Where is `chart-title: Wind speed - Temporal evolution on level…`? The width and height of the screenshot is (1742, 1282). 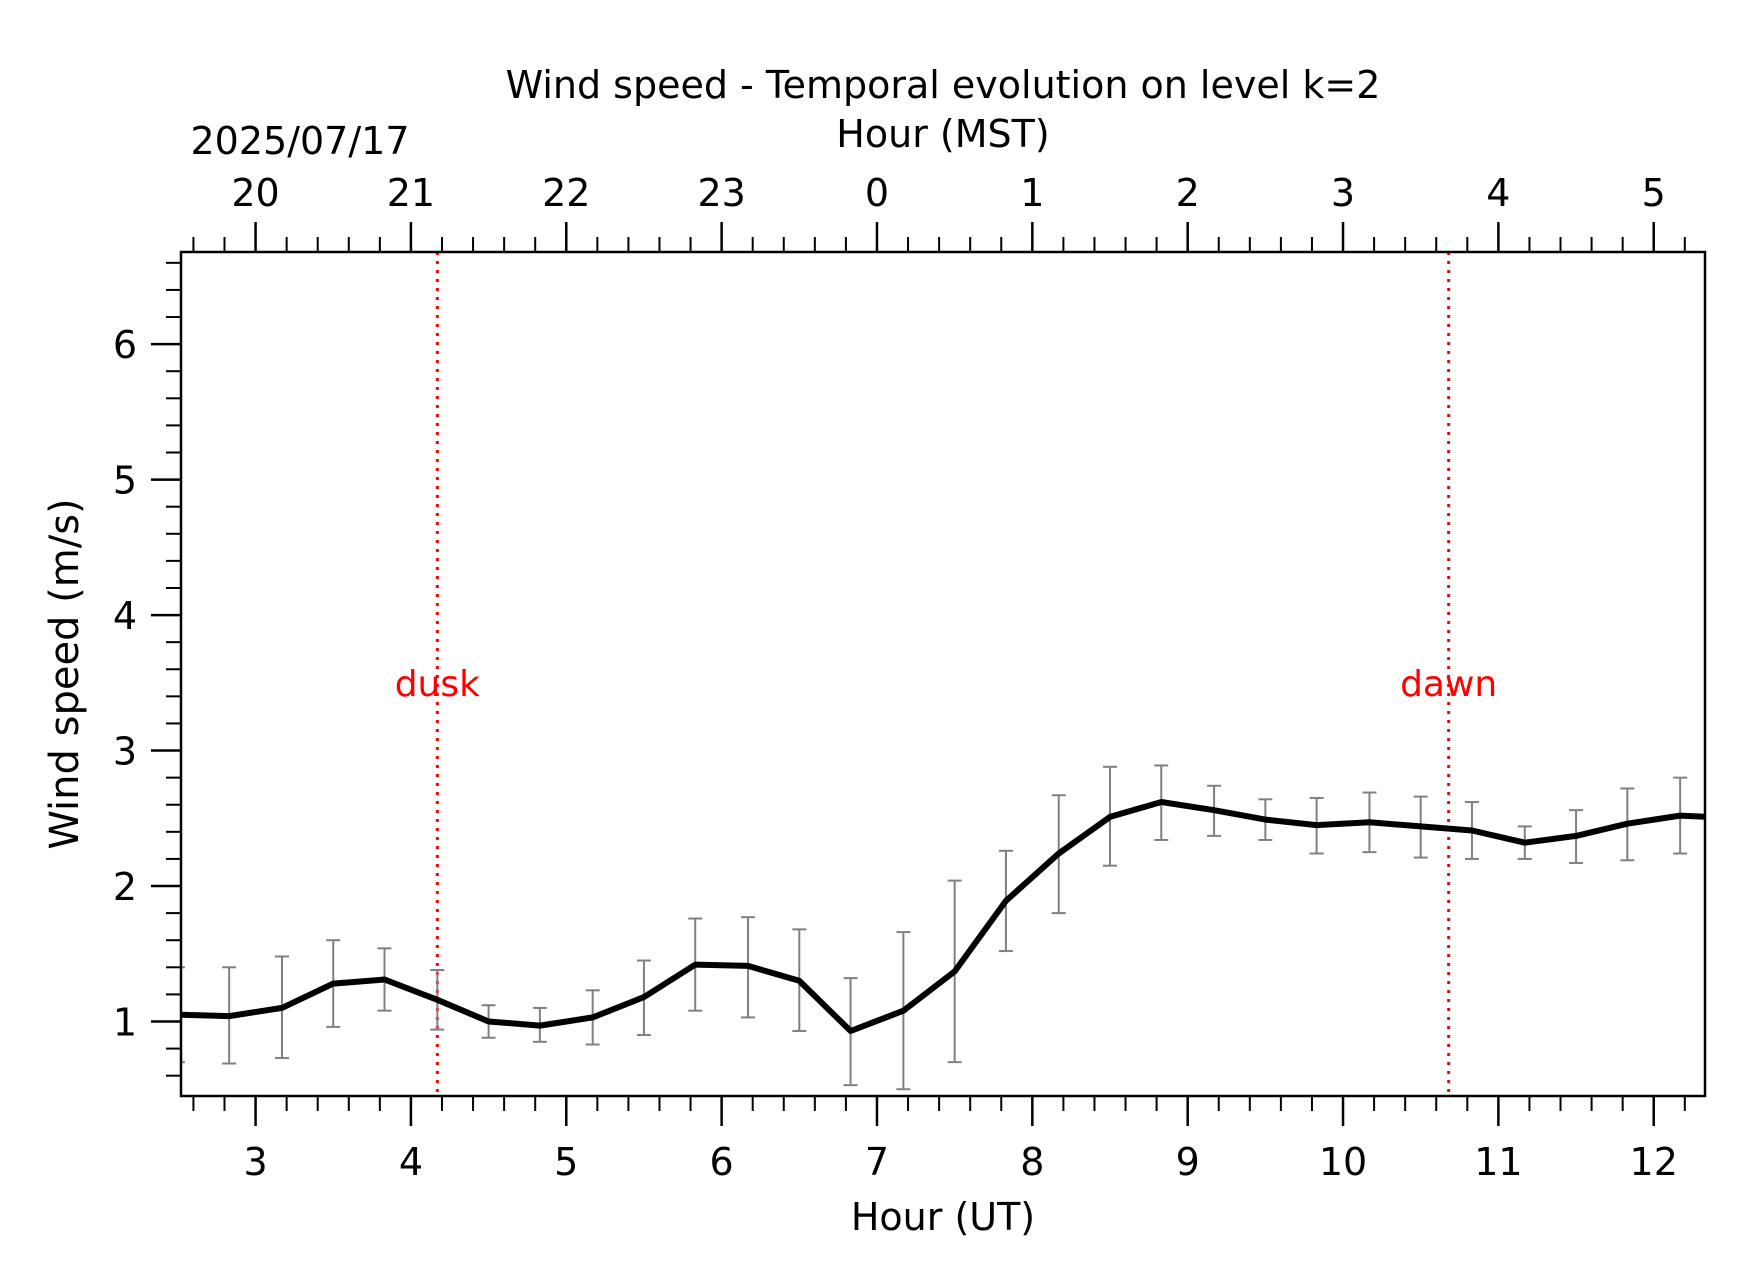 chart-title: Wind speed - Temporal evolution on level… is located at coordinates (943, 85).